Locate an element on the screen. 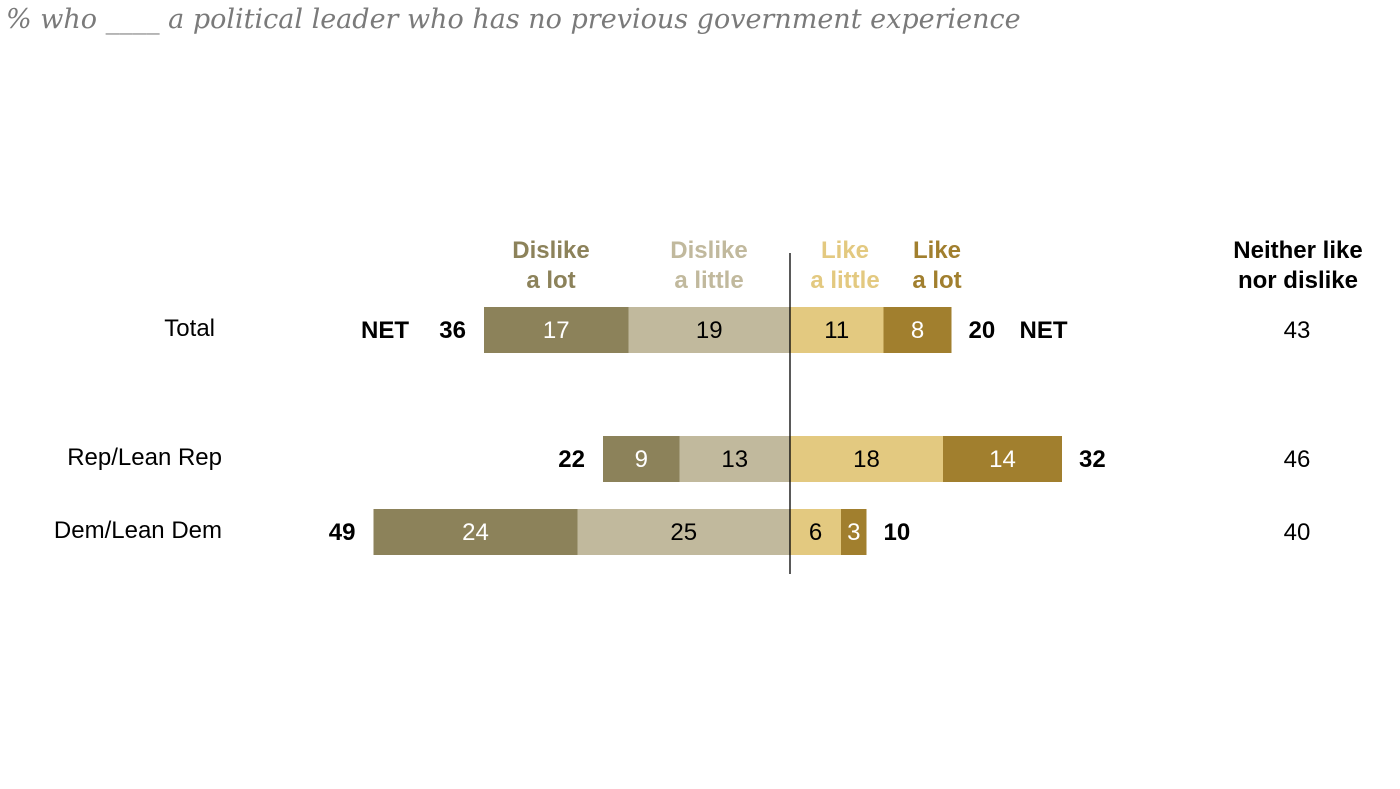 This screenshot has height=789, width=1400. data-label: 14 is located at coordinates (1002, 459).